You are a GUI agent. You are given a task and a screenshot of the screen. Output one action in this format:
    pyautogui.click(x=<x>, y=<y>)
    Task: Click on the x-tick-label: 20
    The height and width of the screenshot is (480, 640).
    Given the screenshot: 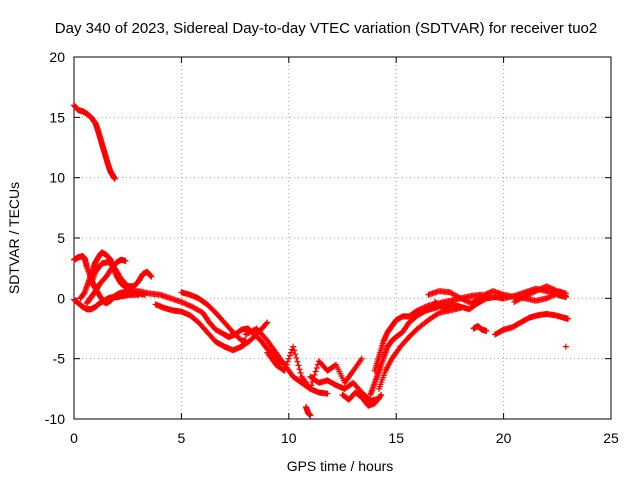 What is the action you would take?
    pyautogui.click(x=504, y=438)
    